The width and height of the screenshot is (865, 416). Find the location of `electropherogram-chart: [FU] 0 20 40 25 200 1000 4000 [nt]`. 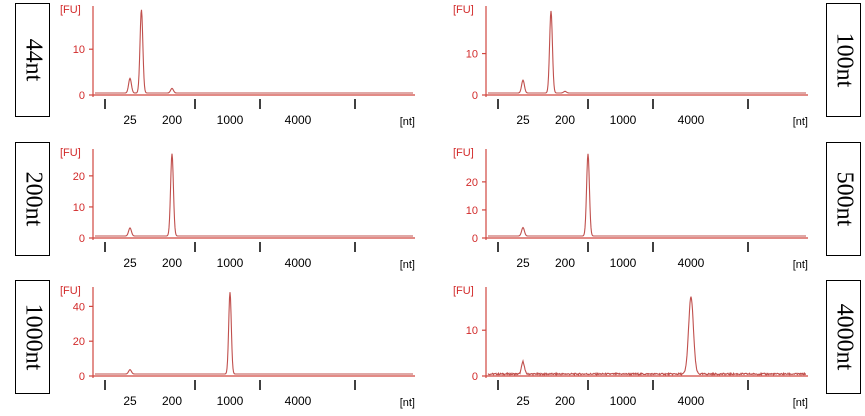

electropherogram-chart: [FU] 0 20 40 25 200 1000 4000 [nt] is located at coordinates (237, 347).